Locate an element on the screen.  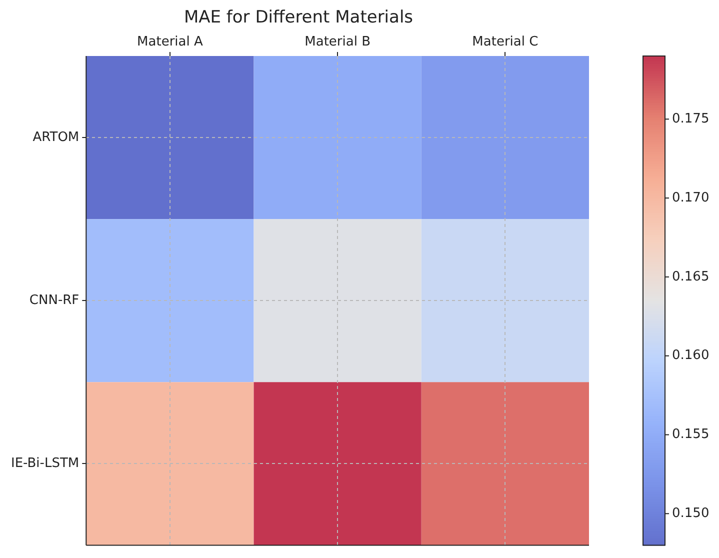
color-bar-label: 0.160 is located at coordinates (691, 356).